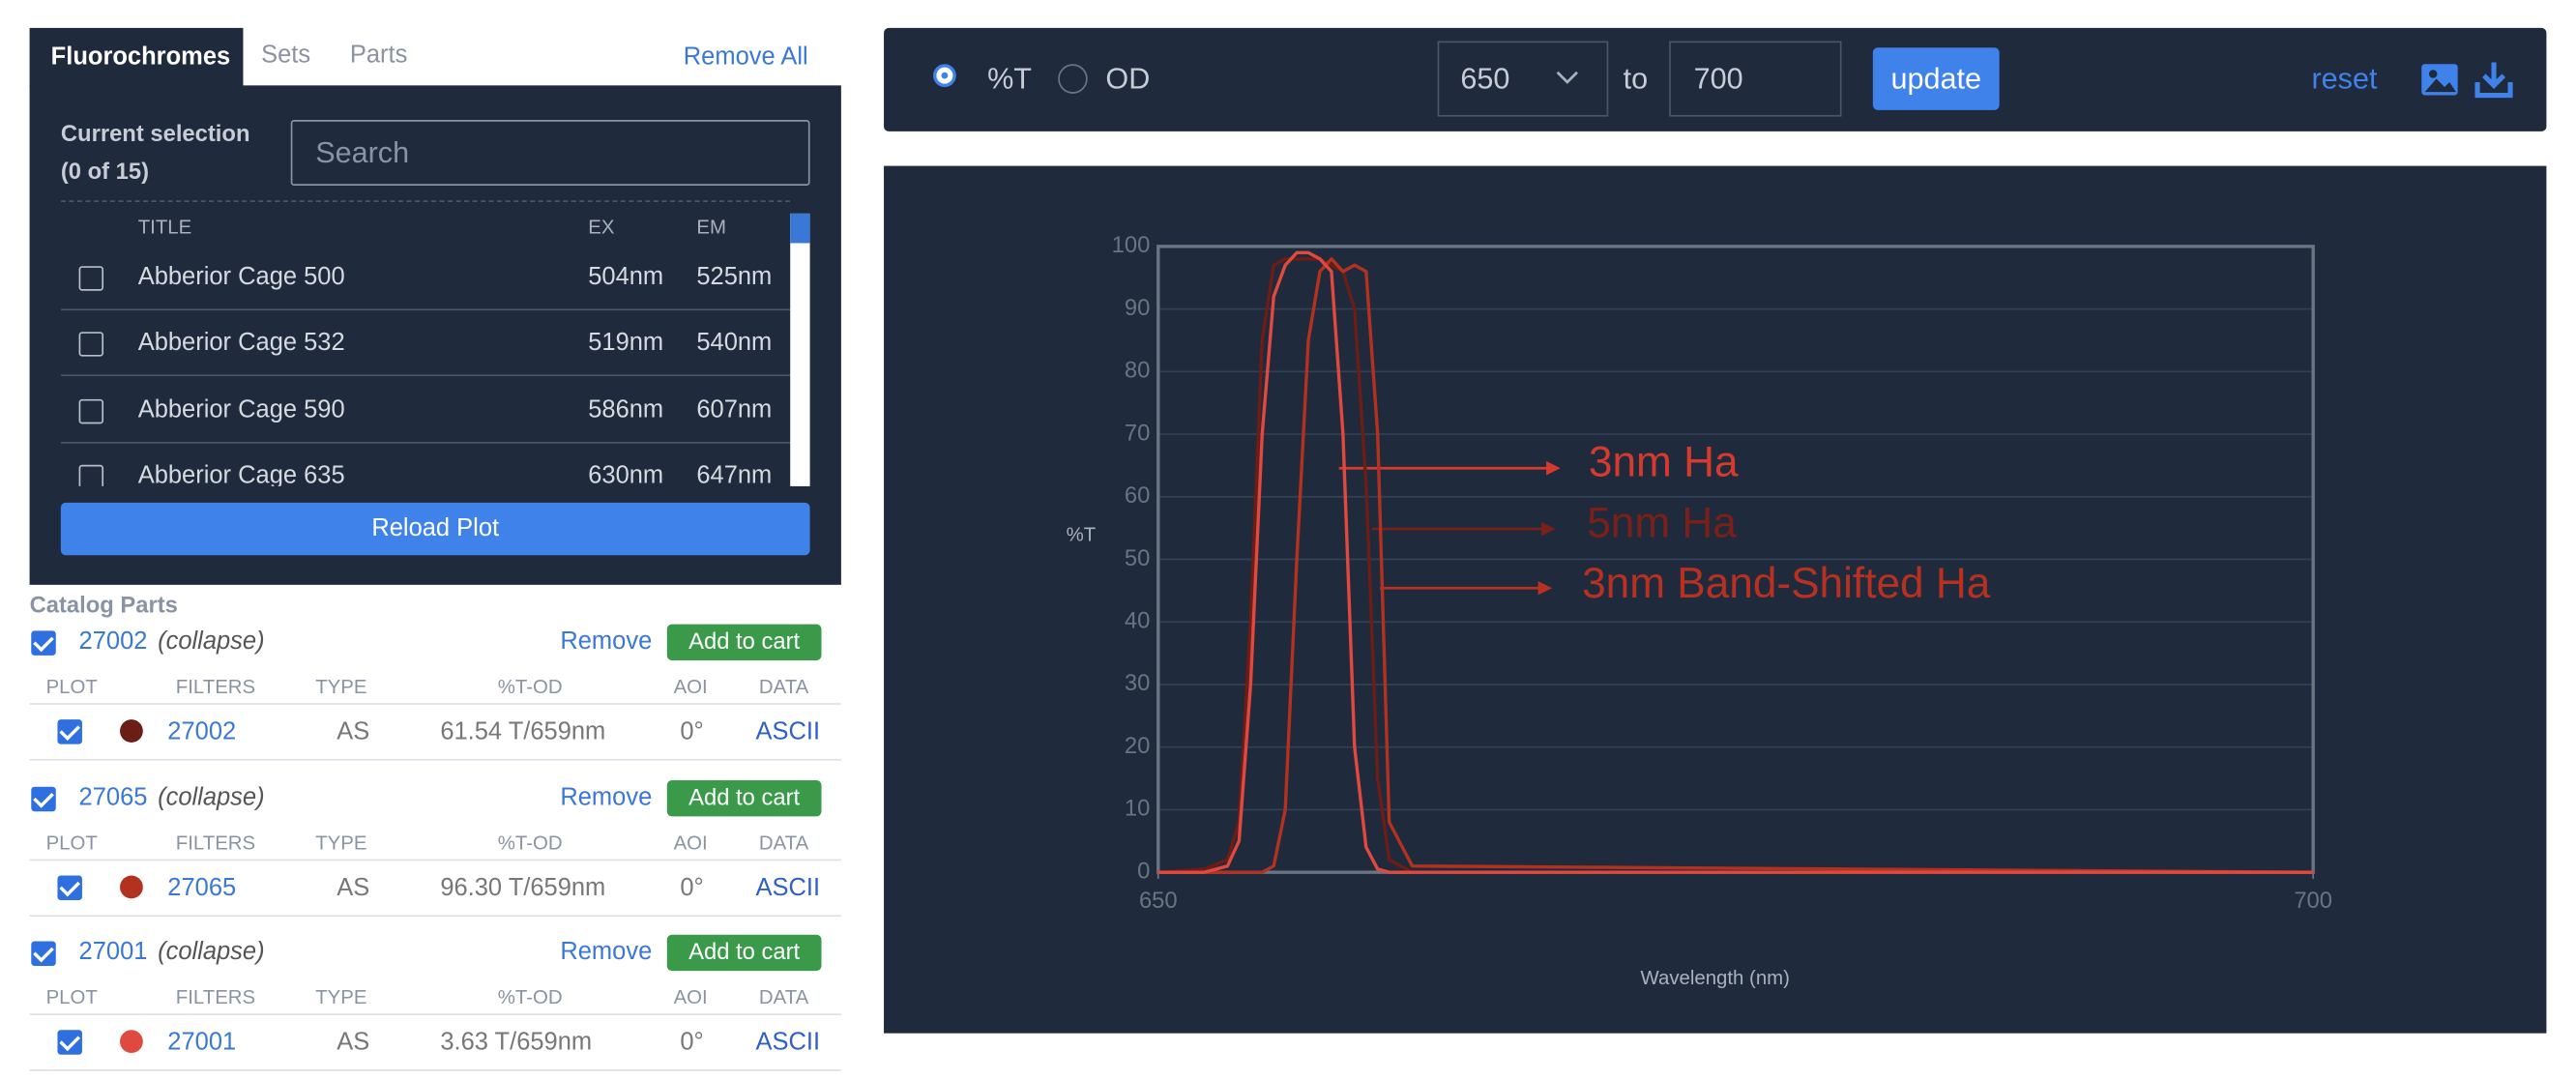 The height and width of the screenshot is (1080, 2576). I want to click on tab: Sets, so click(286, 55).